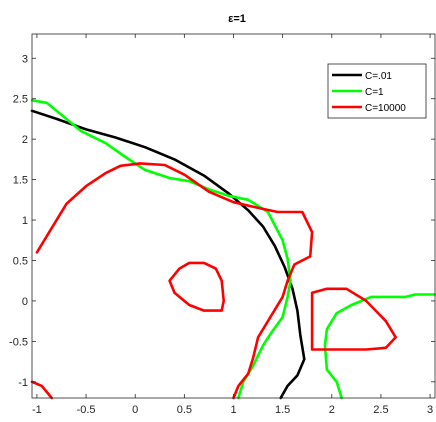 This screenshot has width=436, height=422. I want to click on y-tick-label: 1.5, so click(20, 181).